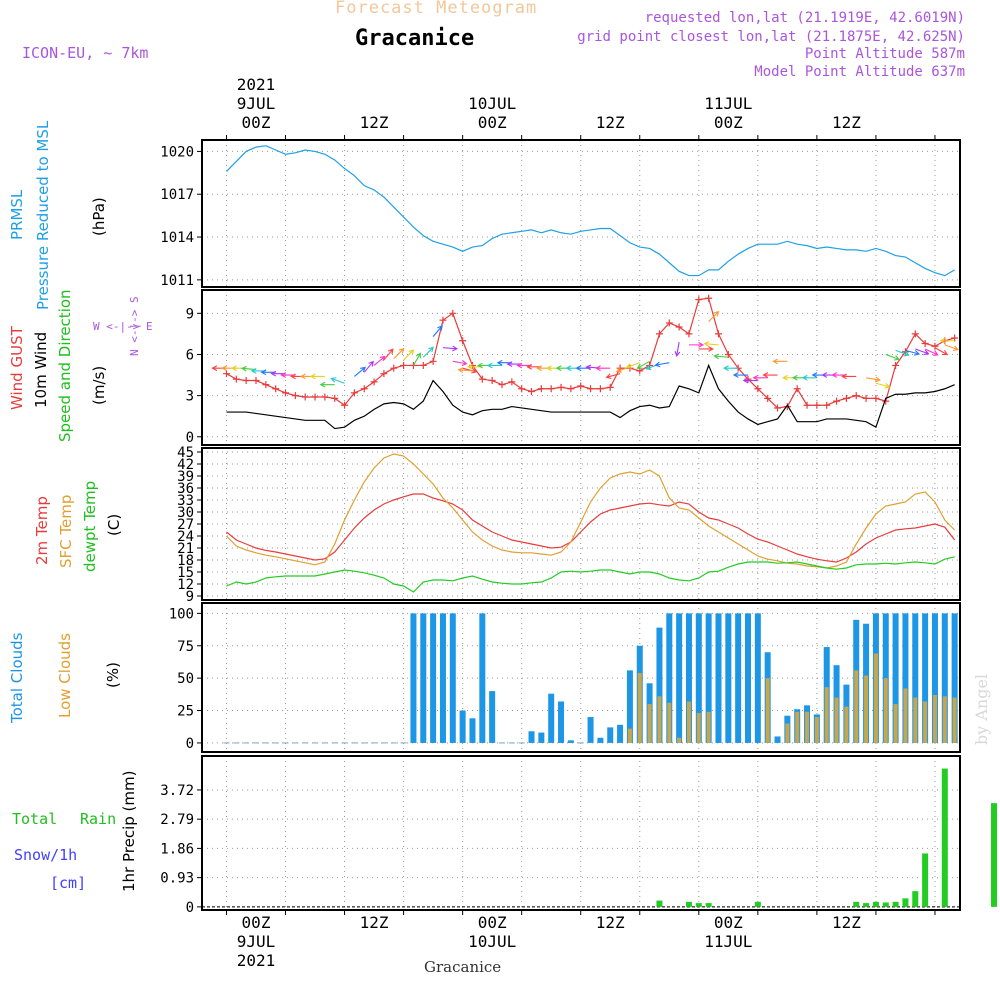  Describe the element at coordinates (177, 195) in the screenshot. I see `y-tick-label: 1017` at that location.